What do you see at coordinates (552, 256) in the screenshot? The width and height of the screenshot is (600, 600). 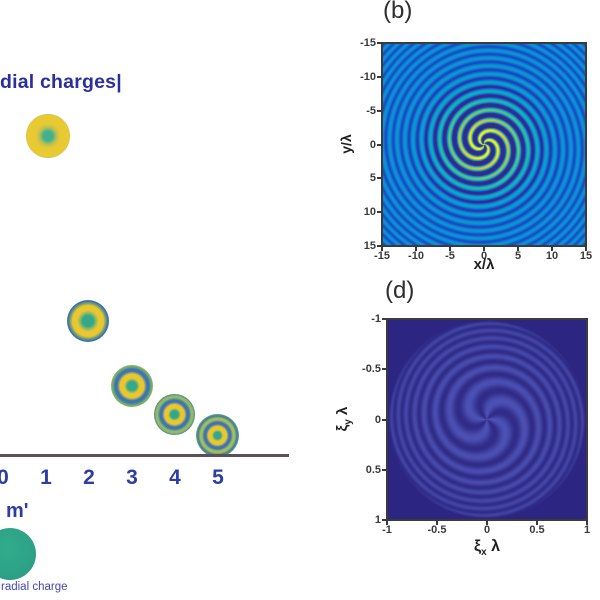 I see `x-tick-label: 10` at bounding box center [552, 256].